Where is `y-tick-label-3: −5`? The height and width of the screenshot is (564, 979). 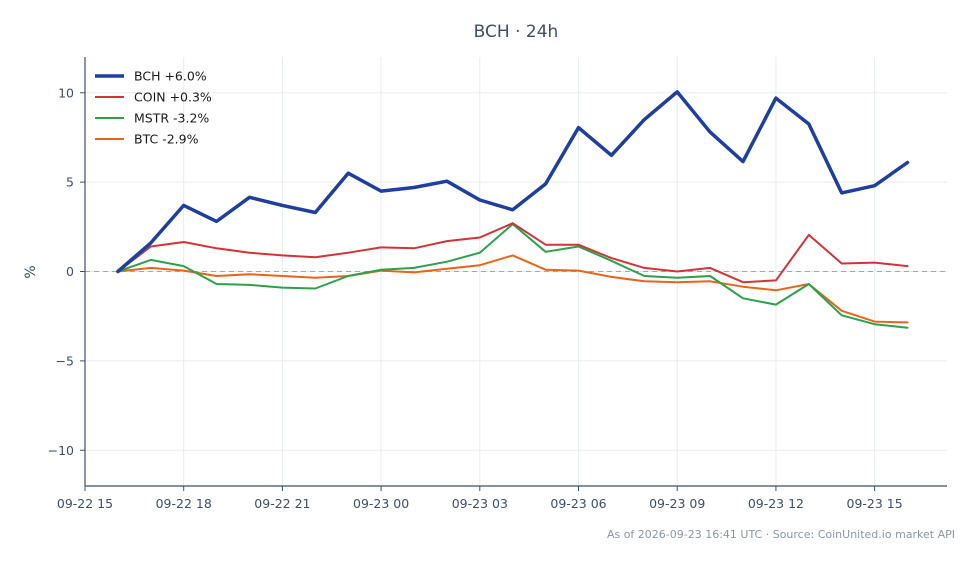
y-tick-label-3: −5 is located at coordinates (65, 360).